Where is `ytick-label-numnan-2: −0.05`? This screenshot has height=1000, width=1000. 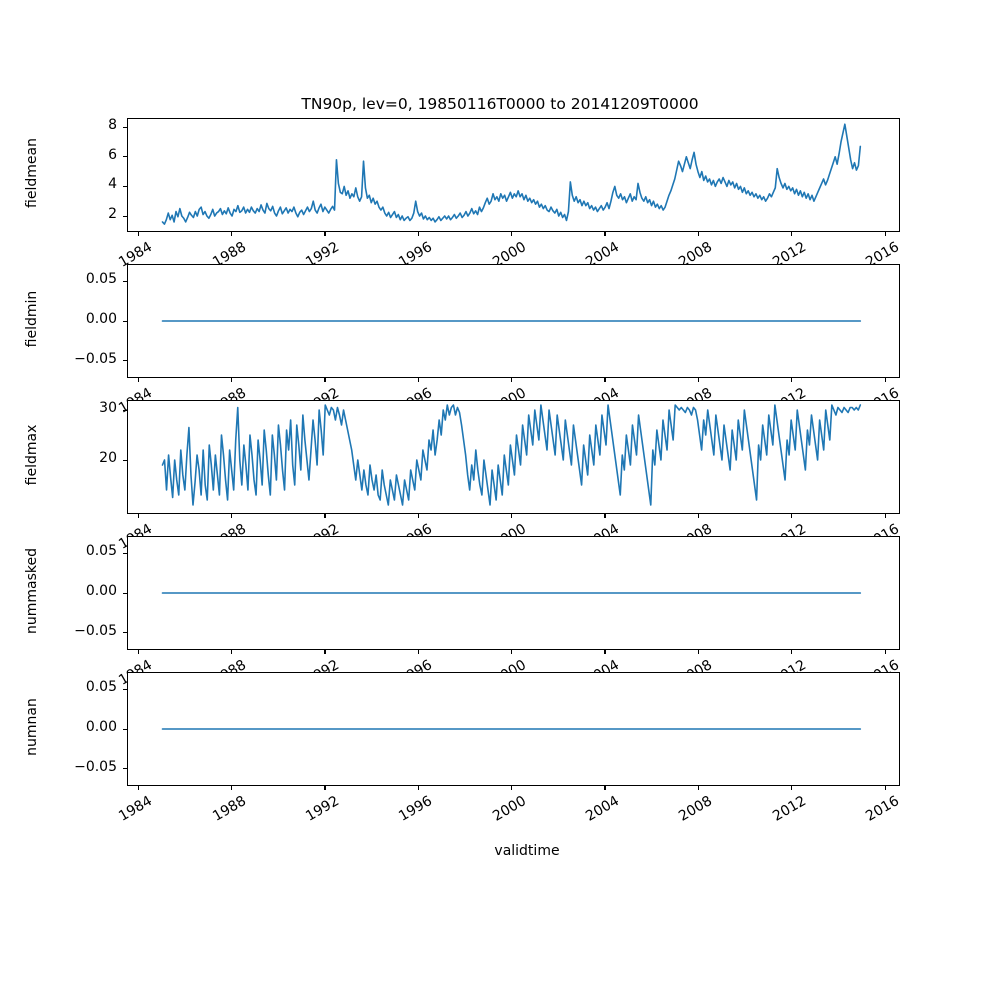 ytick-label-numnan-2: −0.05 is located at coordinates (95, 766).